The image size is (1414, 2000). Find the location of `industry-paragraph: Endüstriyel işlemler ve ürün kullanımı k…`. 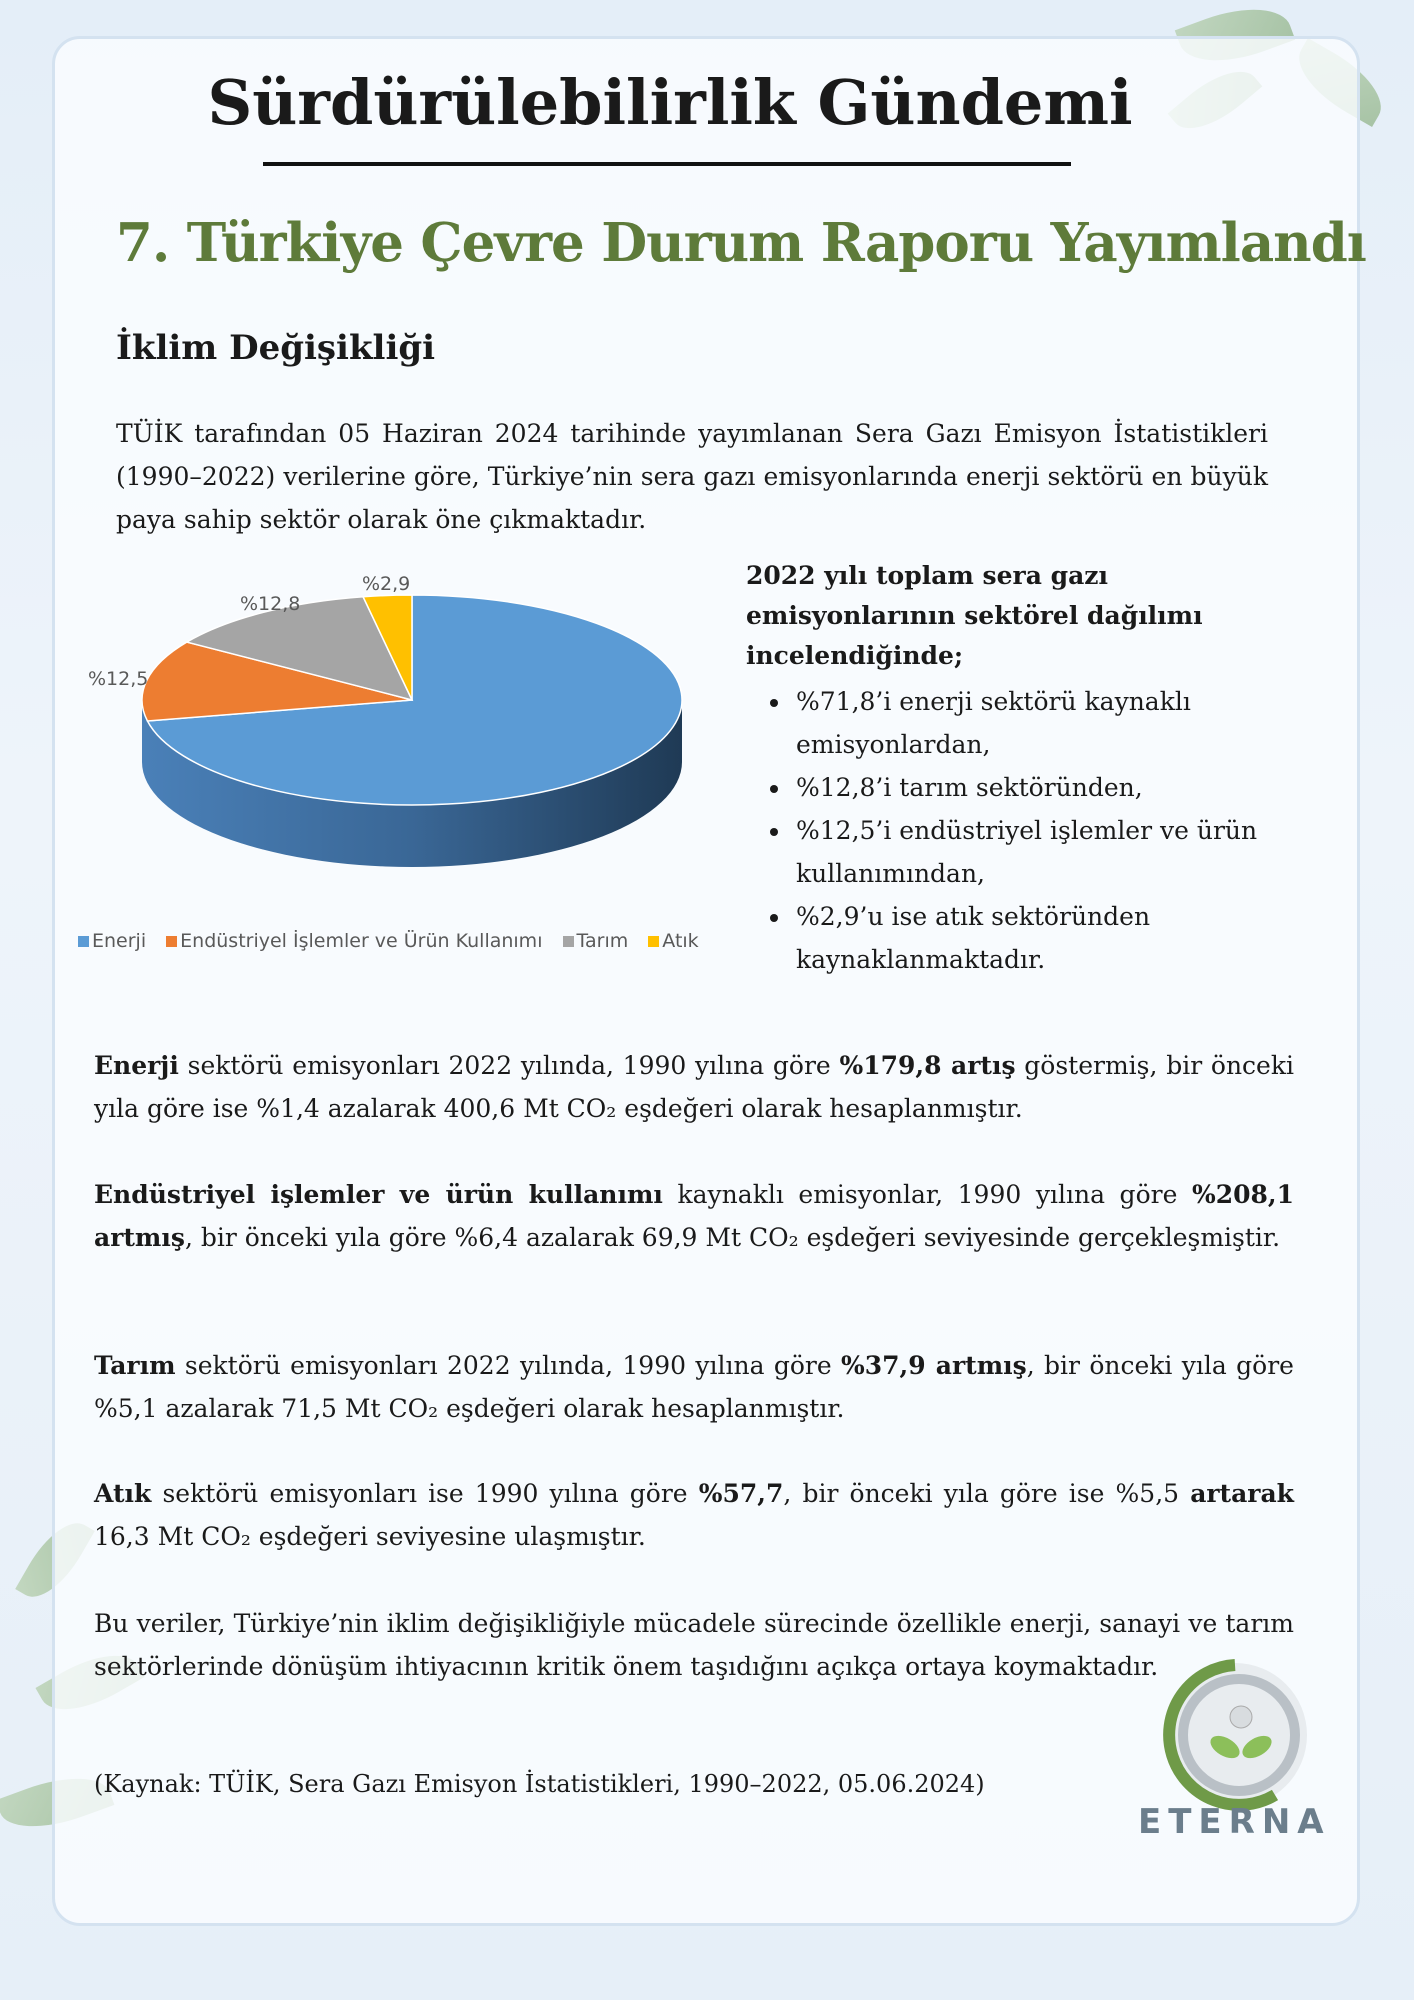

industry-paragraph: Endüstriyel işlemler ve ürün kullanımı k… is located at coordinates (694, 1216).